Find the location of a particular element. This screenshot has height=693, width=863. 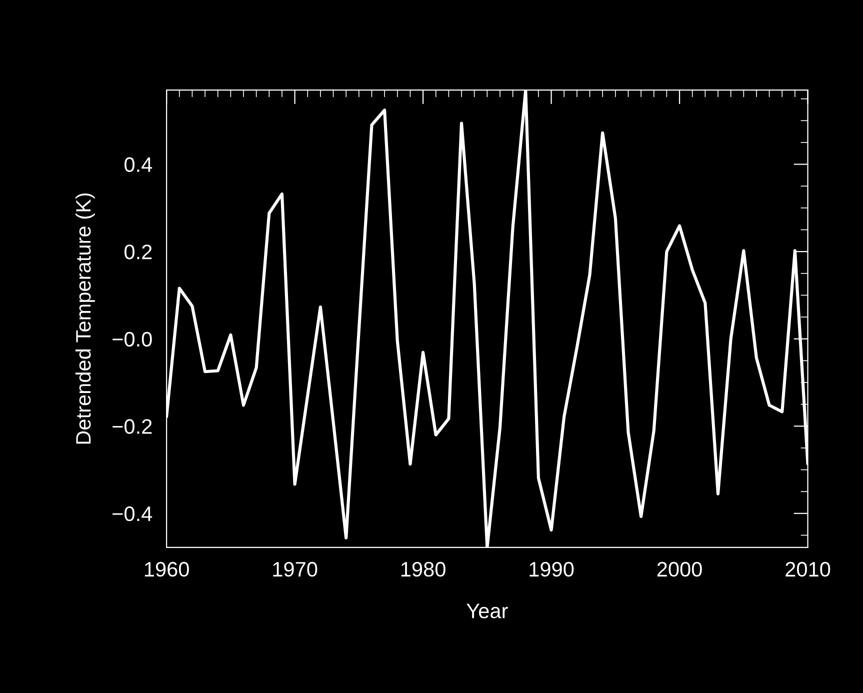

y-tick-label: −0.0 is located at coordinates (132, 339).